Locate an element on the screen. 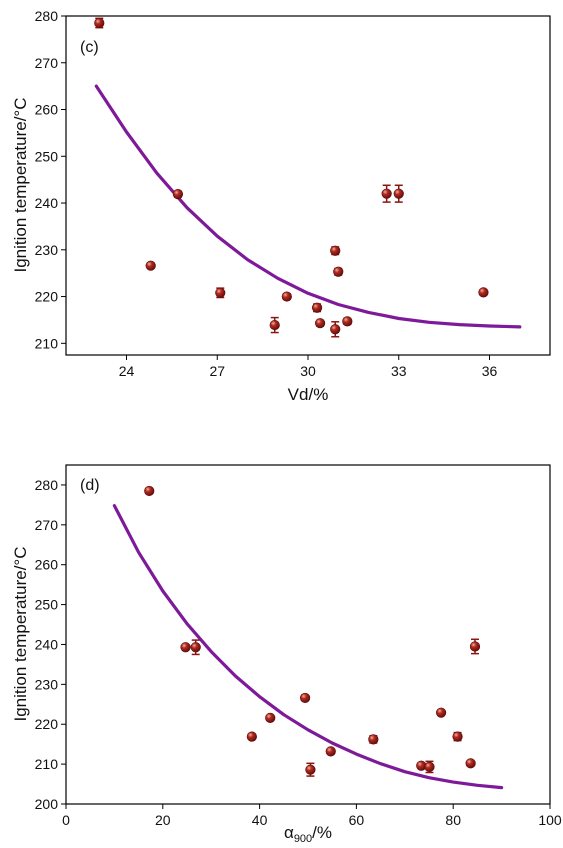 This screenshot has width=563, height=848. x-tick-label: 80 is located at coordinates (453, 820).